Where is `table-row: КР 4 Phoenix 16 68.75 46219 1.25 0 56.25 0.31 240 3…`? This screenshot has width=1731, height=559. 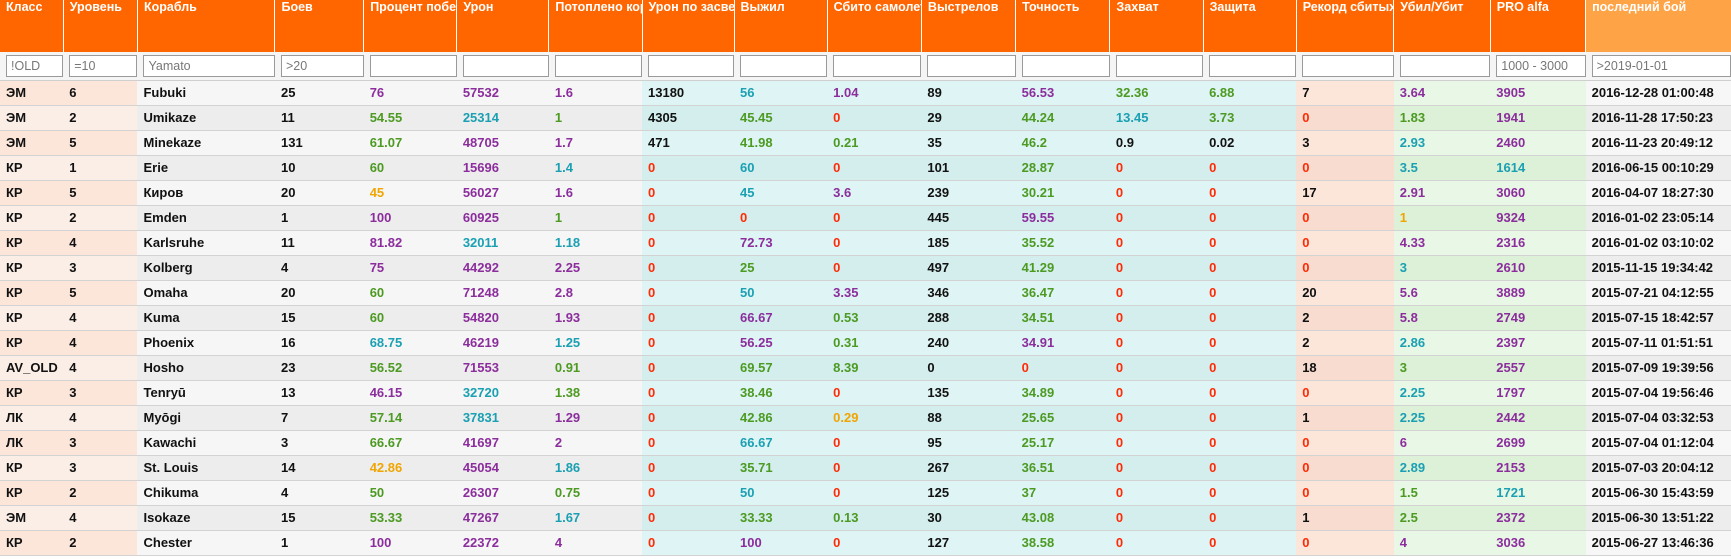
table-row: КР 4 Phoenix 16 68.75 46219 1.25 0 56.25 0.31 240 3… is located at coordinates (865, 343).